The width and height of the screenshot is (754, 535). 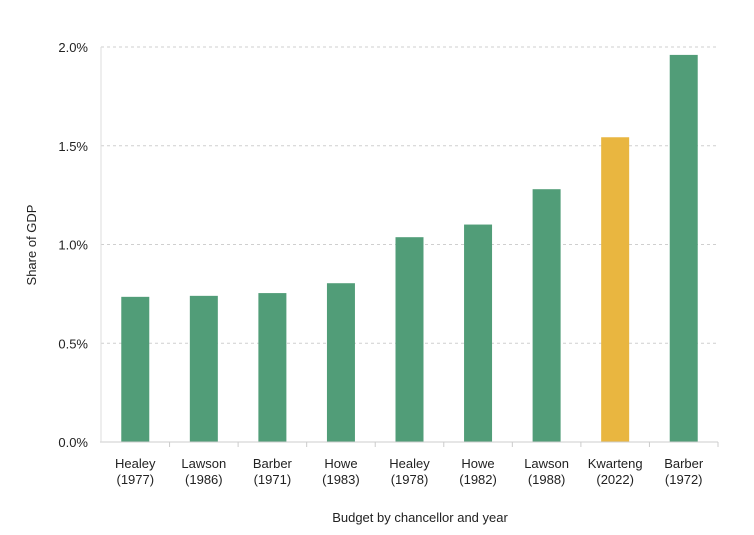 What do you see at coordinates (31, 245) in the screenshot?
I see `y-axis-label: Share of GDP` at bounding box center [31, 245].